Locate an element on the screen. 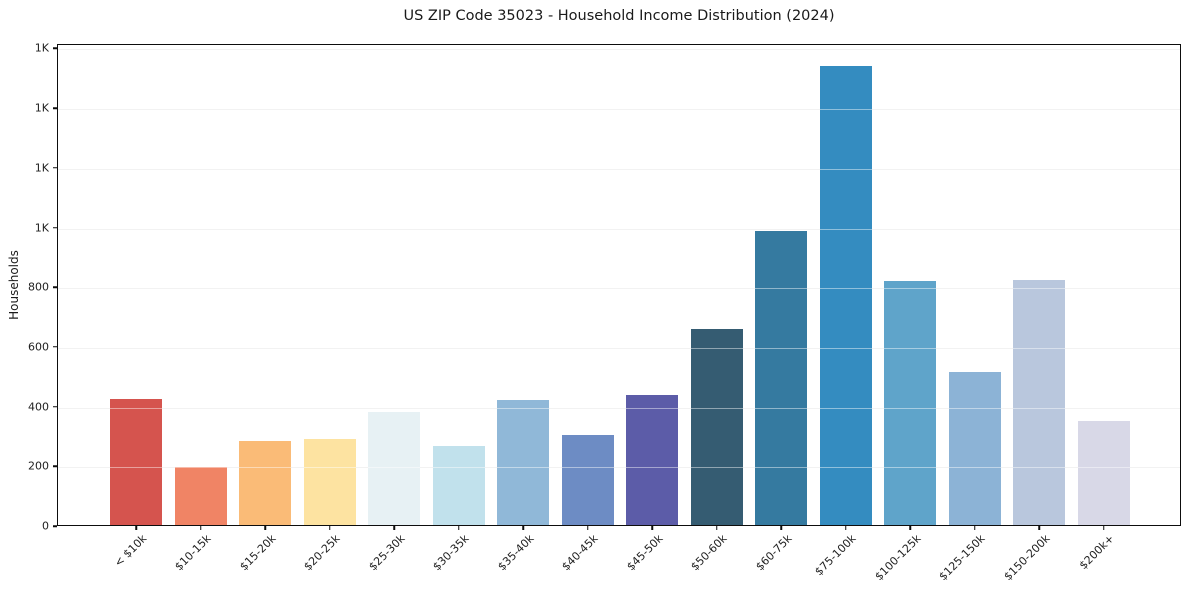  x-tick-label: $35-40k is located at coordinates (516, 553).